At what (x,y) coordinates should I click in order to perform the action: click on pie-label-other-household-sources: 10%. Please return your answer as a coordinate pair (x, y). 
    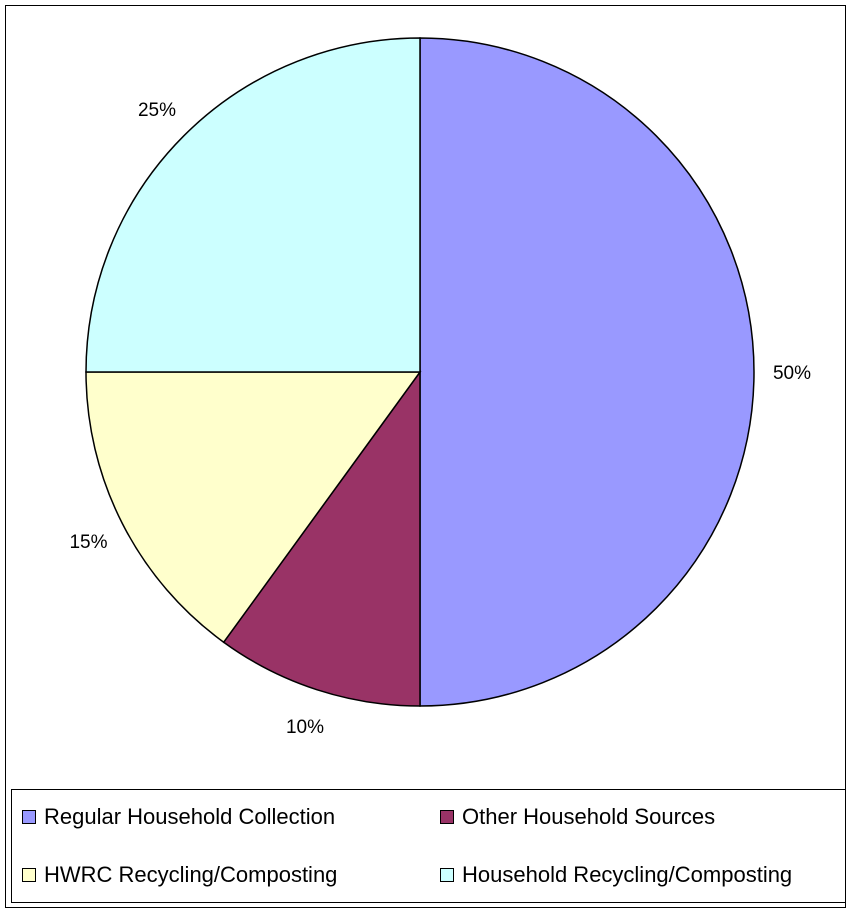
    Looking at the image, I should click on (305, 727).